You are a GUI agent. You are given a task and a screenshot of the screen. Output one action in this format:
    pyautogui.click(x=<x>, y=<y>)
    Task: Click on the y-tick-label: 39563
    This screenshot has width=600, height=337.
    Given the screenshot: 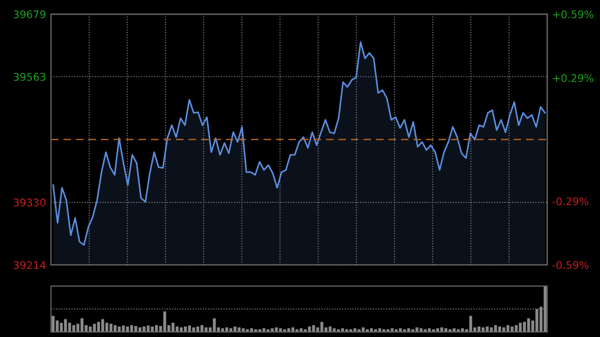 What is the action you would take?
    pyautogui.click(x=30, y=76)
    